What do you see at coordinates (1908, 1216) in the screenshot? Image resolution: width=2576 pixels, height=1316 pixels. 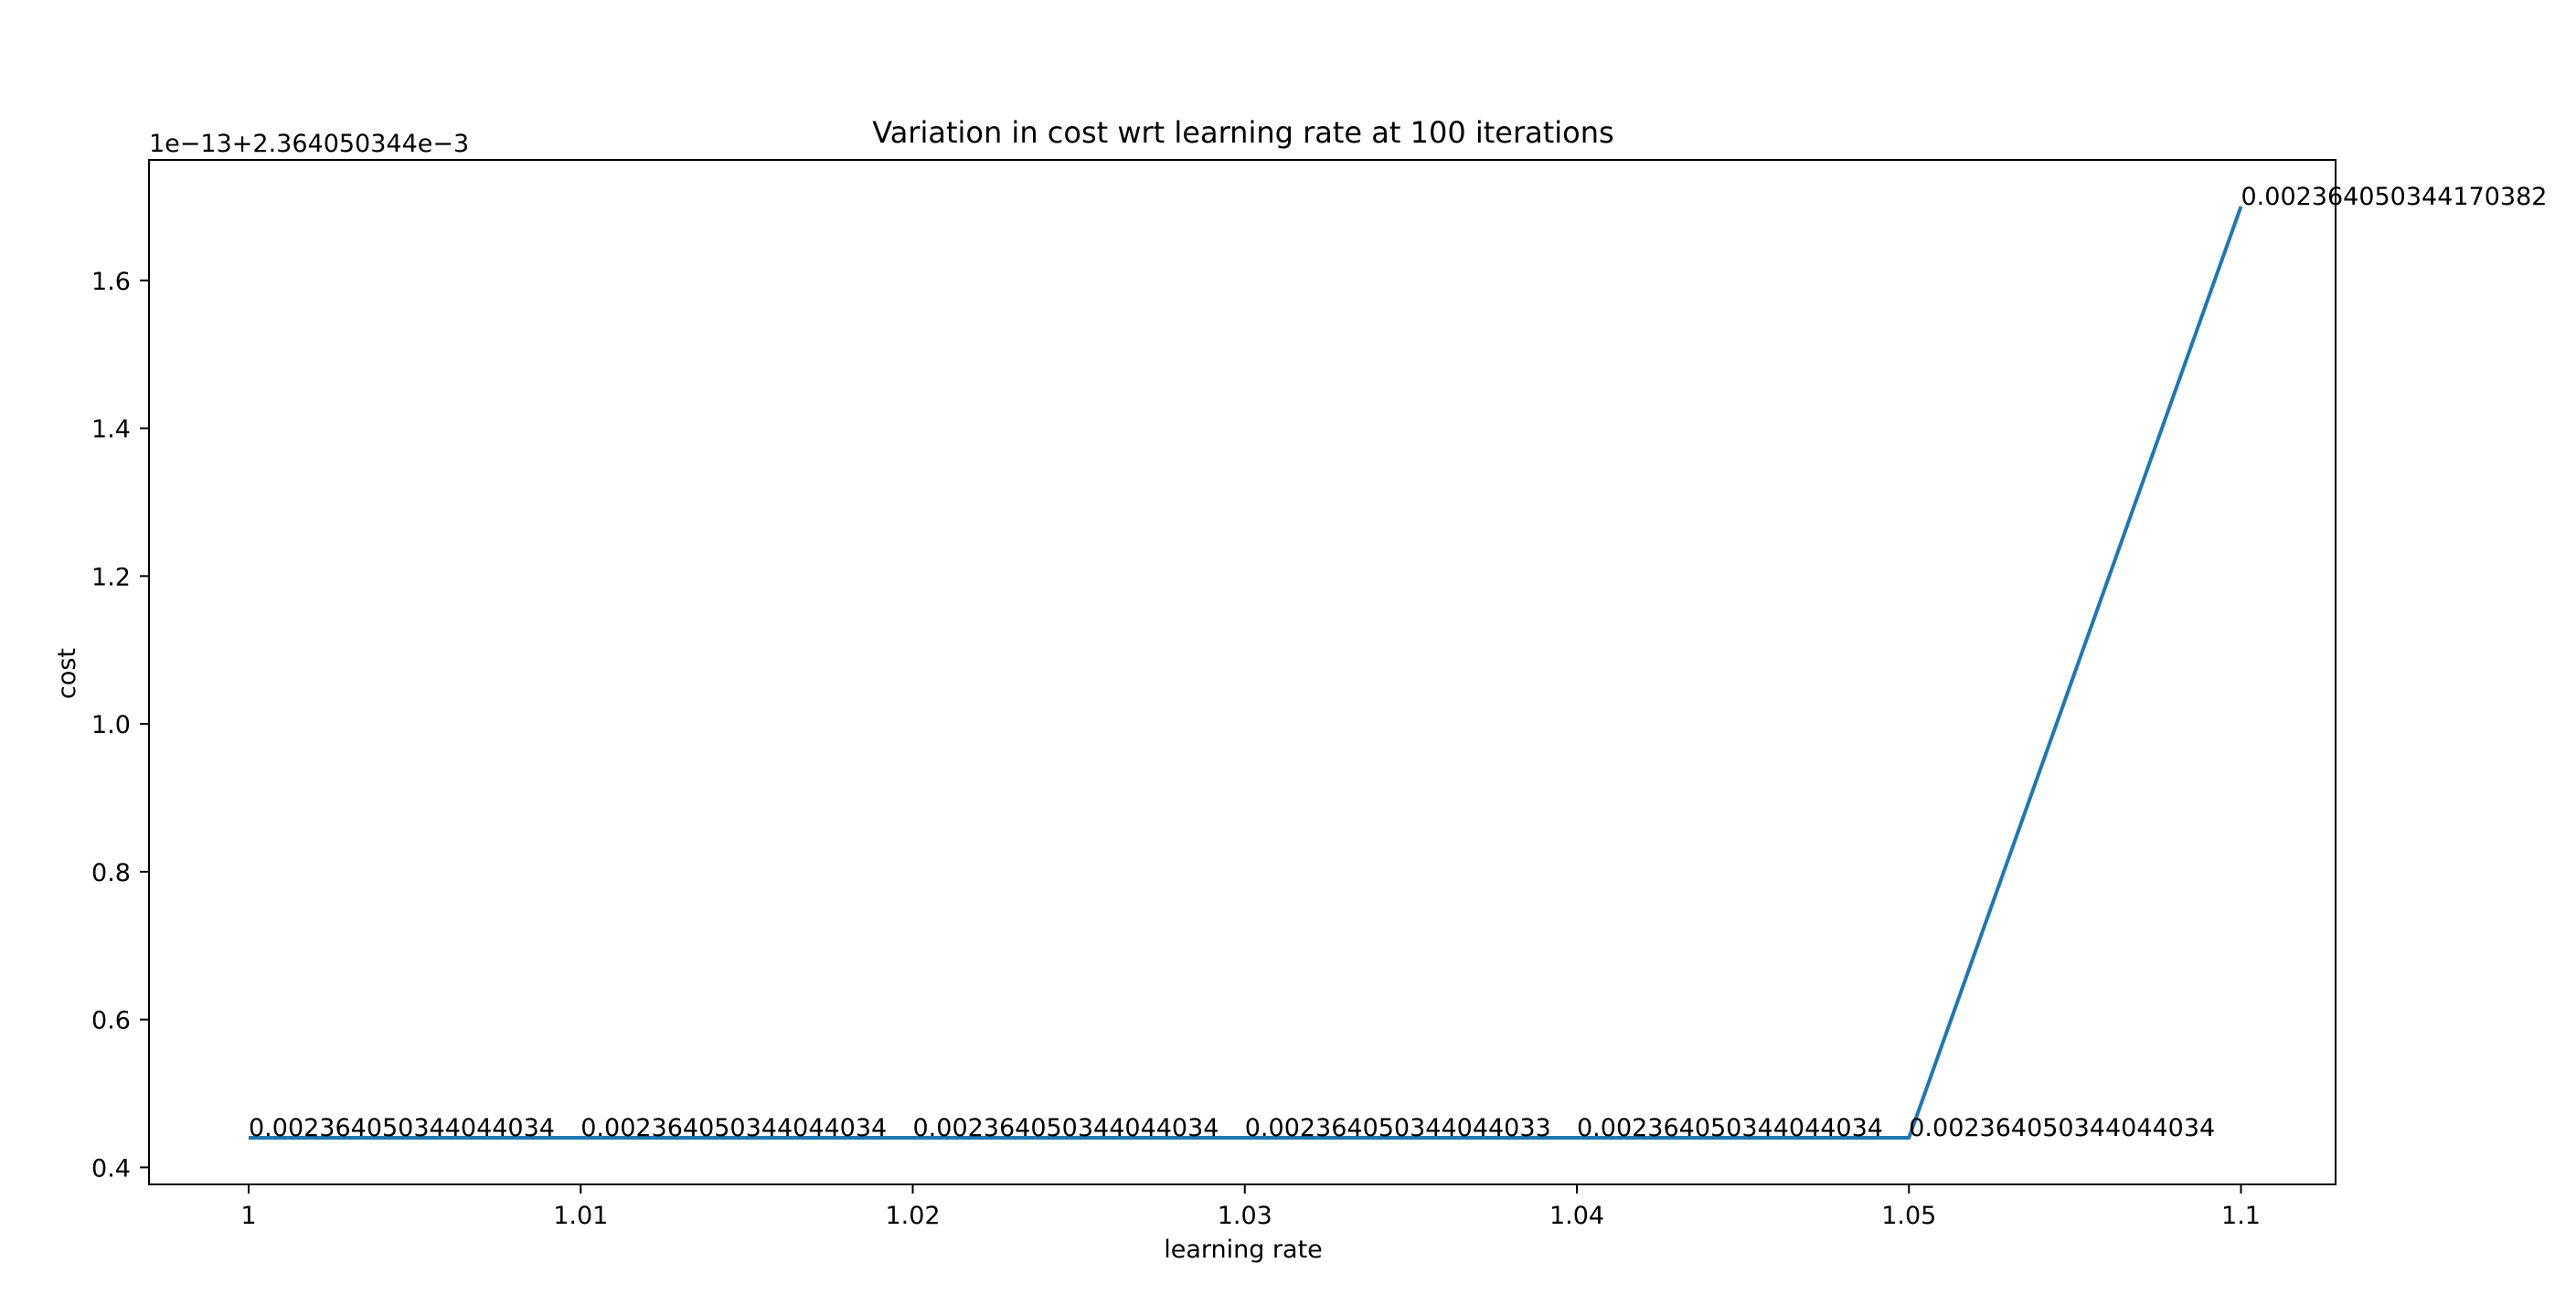 I see `x-tick-label: 1.05` at bounding box center [1908, 1216].